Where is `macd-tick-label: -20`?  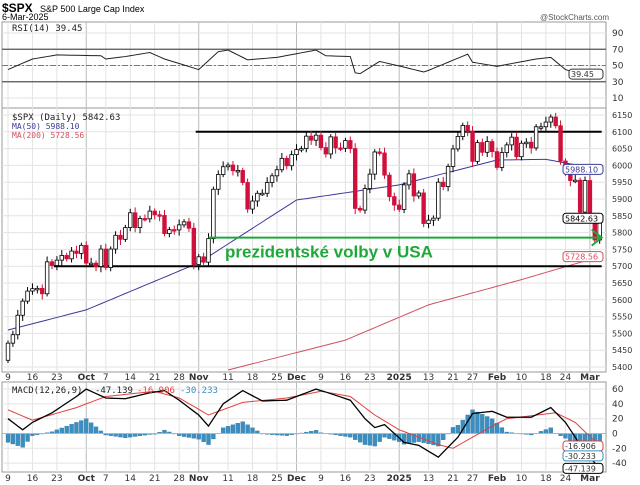
macd-tick-label: -20 is located at coordinates (619, 449).